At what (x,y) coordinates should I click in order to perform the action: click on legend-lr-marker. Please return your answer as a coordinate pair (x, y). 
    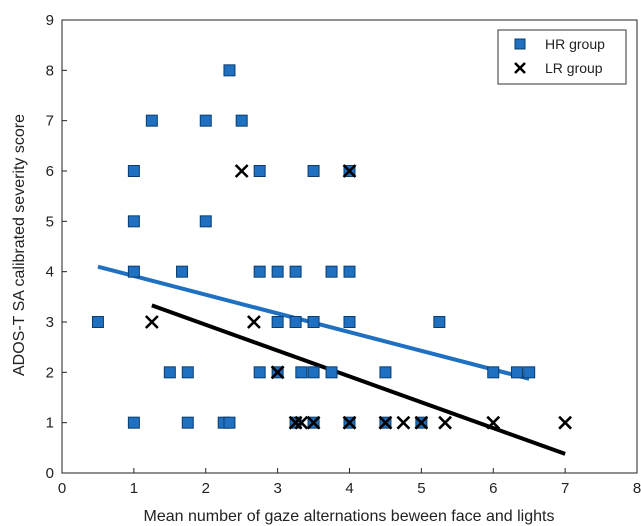
    Looking at the image, I should click on (520, 68).